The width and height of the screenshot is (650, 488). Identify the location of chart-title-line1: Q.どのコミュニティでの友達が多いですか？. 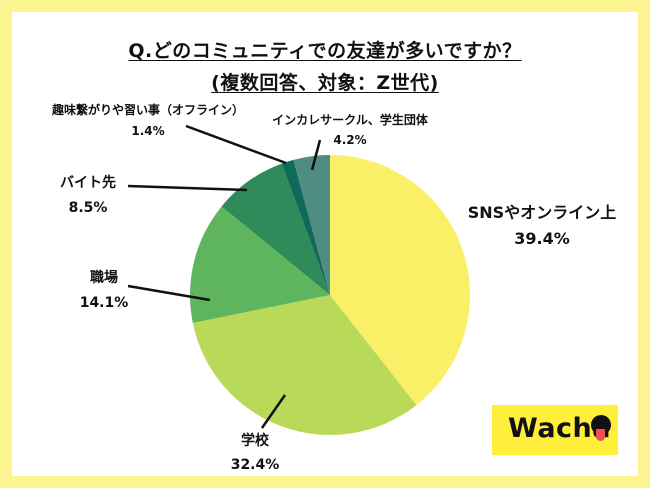
(325, 51).